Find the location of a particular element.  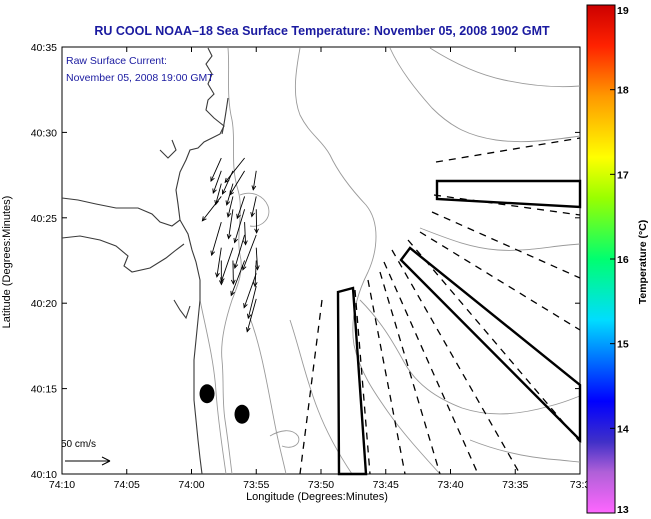

scale-arrow is located at coordinates (88, 461).